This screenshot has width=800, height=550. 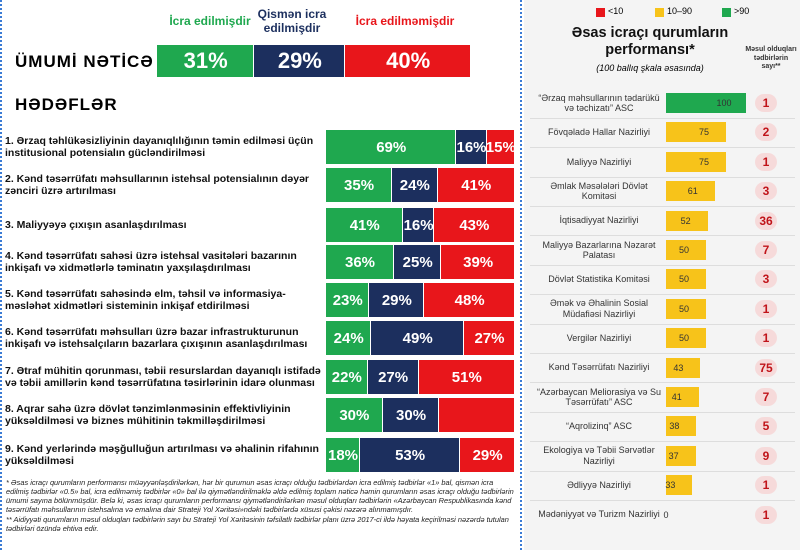 What do you see at coordinates (292, 21) in the screenshot?
I see `column-header: Qismən icra edilmişdir` at bounding box center [292, 21].